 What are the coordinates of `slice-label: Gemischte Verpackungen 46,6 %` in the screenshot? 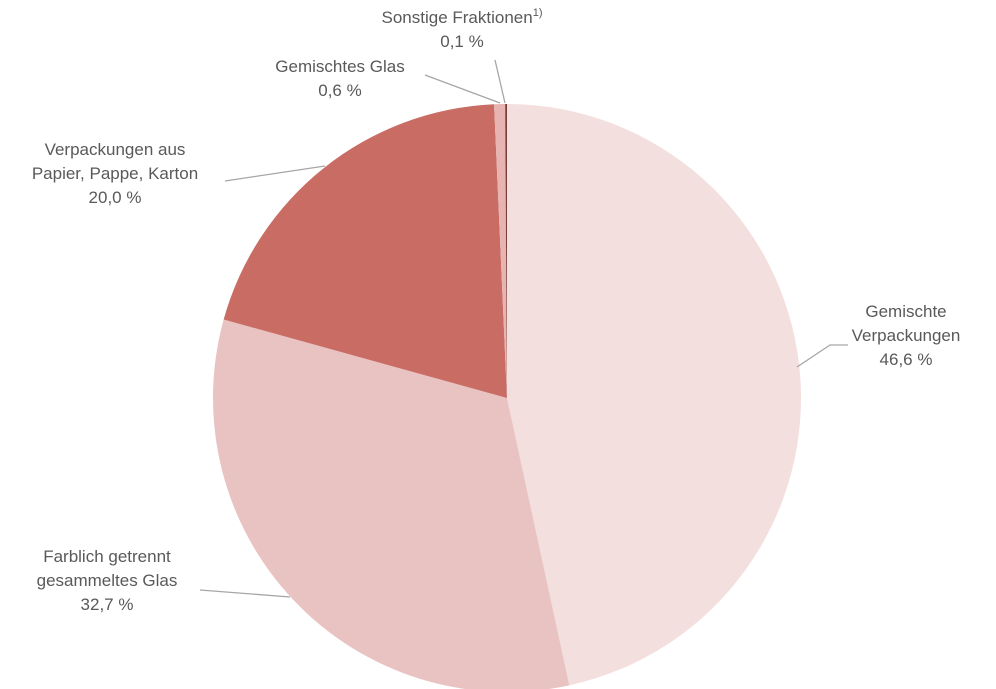 It's located at (906, 336).